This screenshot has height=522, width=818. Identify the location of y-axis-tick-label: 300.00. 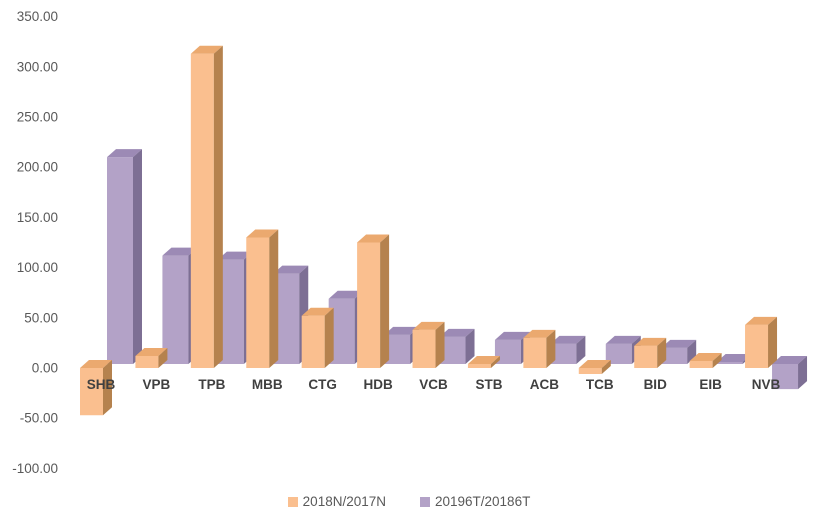
(37, 66).